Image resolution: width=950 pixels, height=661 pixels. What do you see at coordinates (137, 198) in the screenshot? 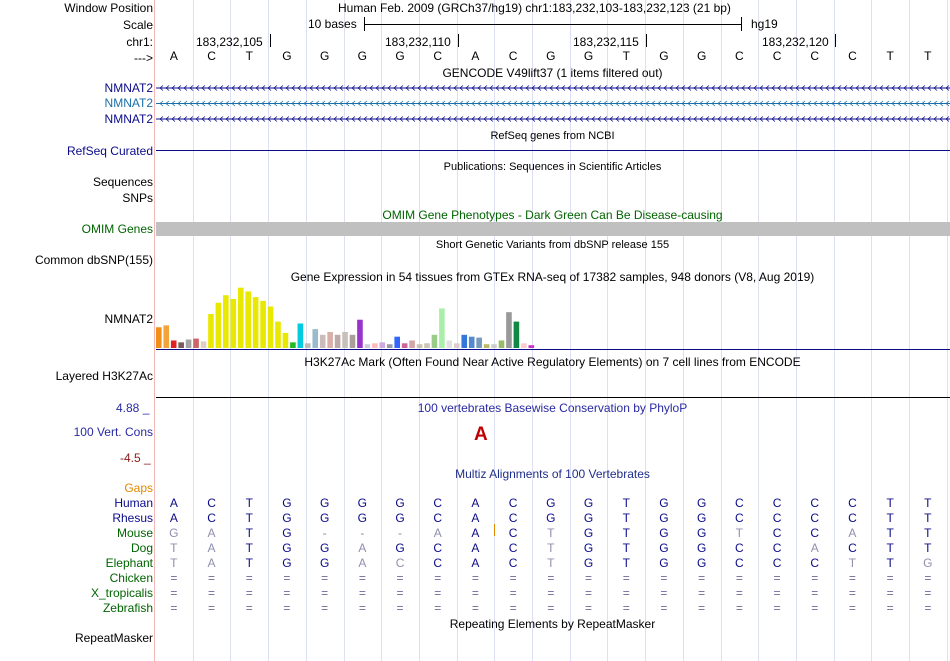
I see `publications-label: SNPs` at bounding box center [137, 198].